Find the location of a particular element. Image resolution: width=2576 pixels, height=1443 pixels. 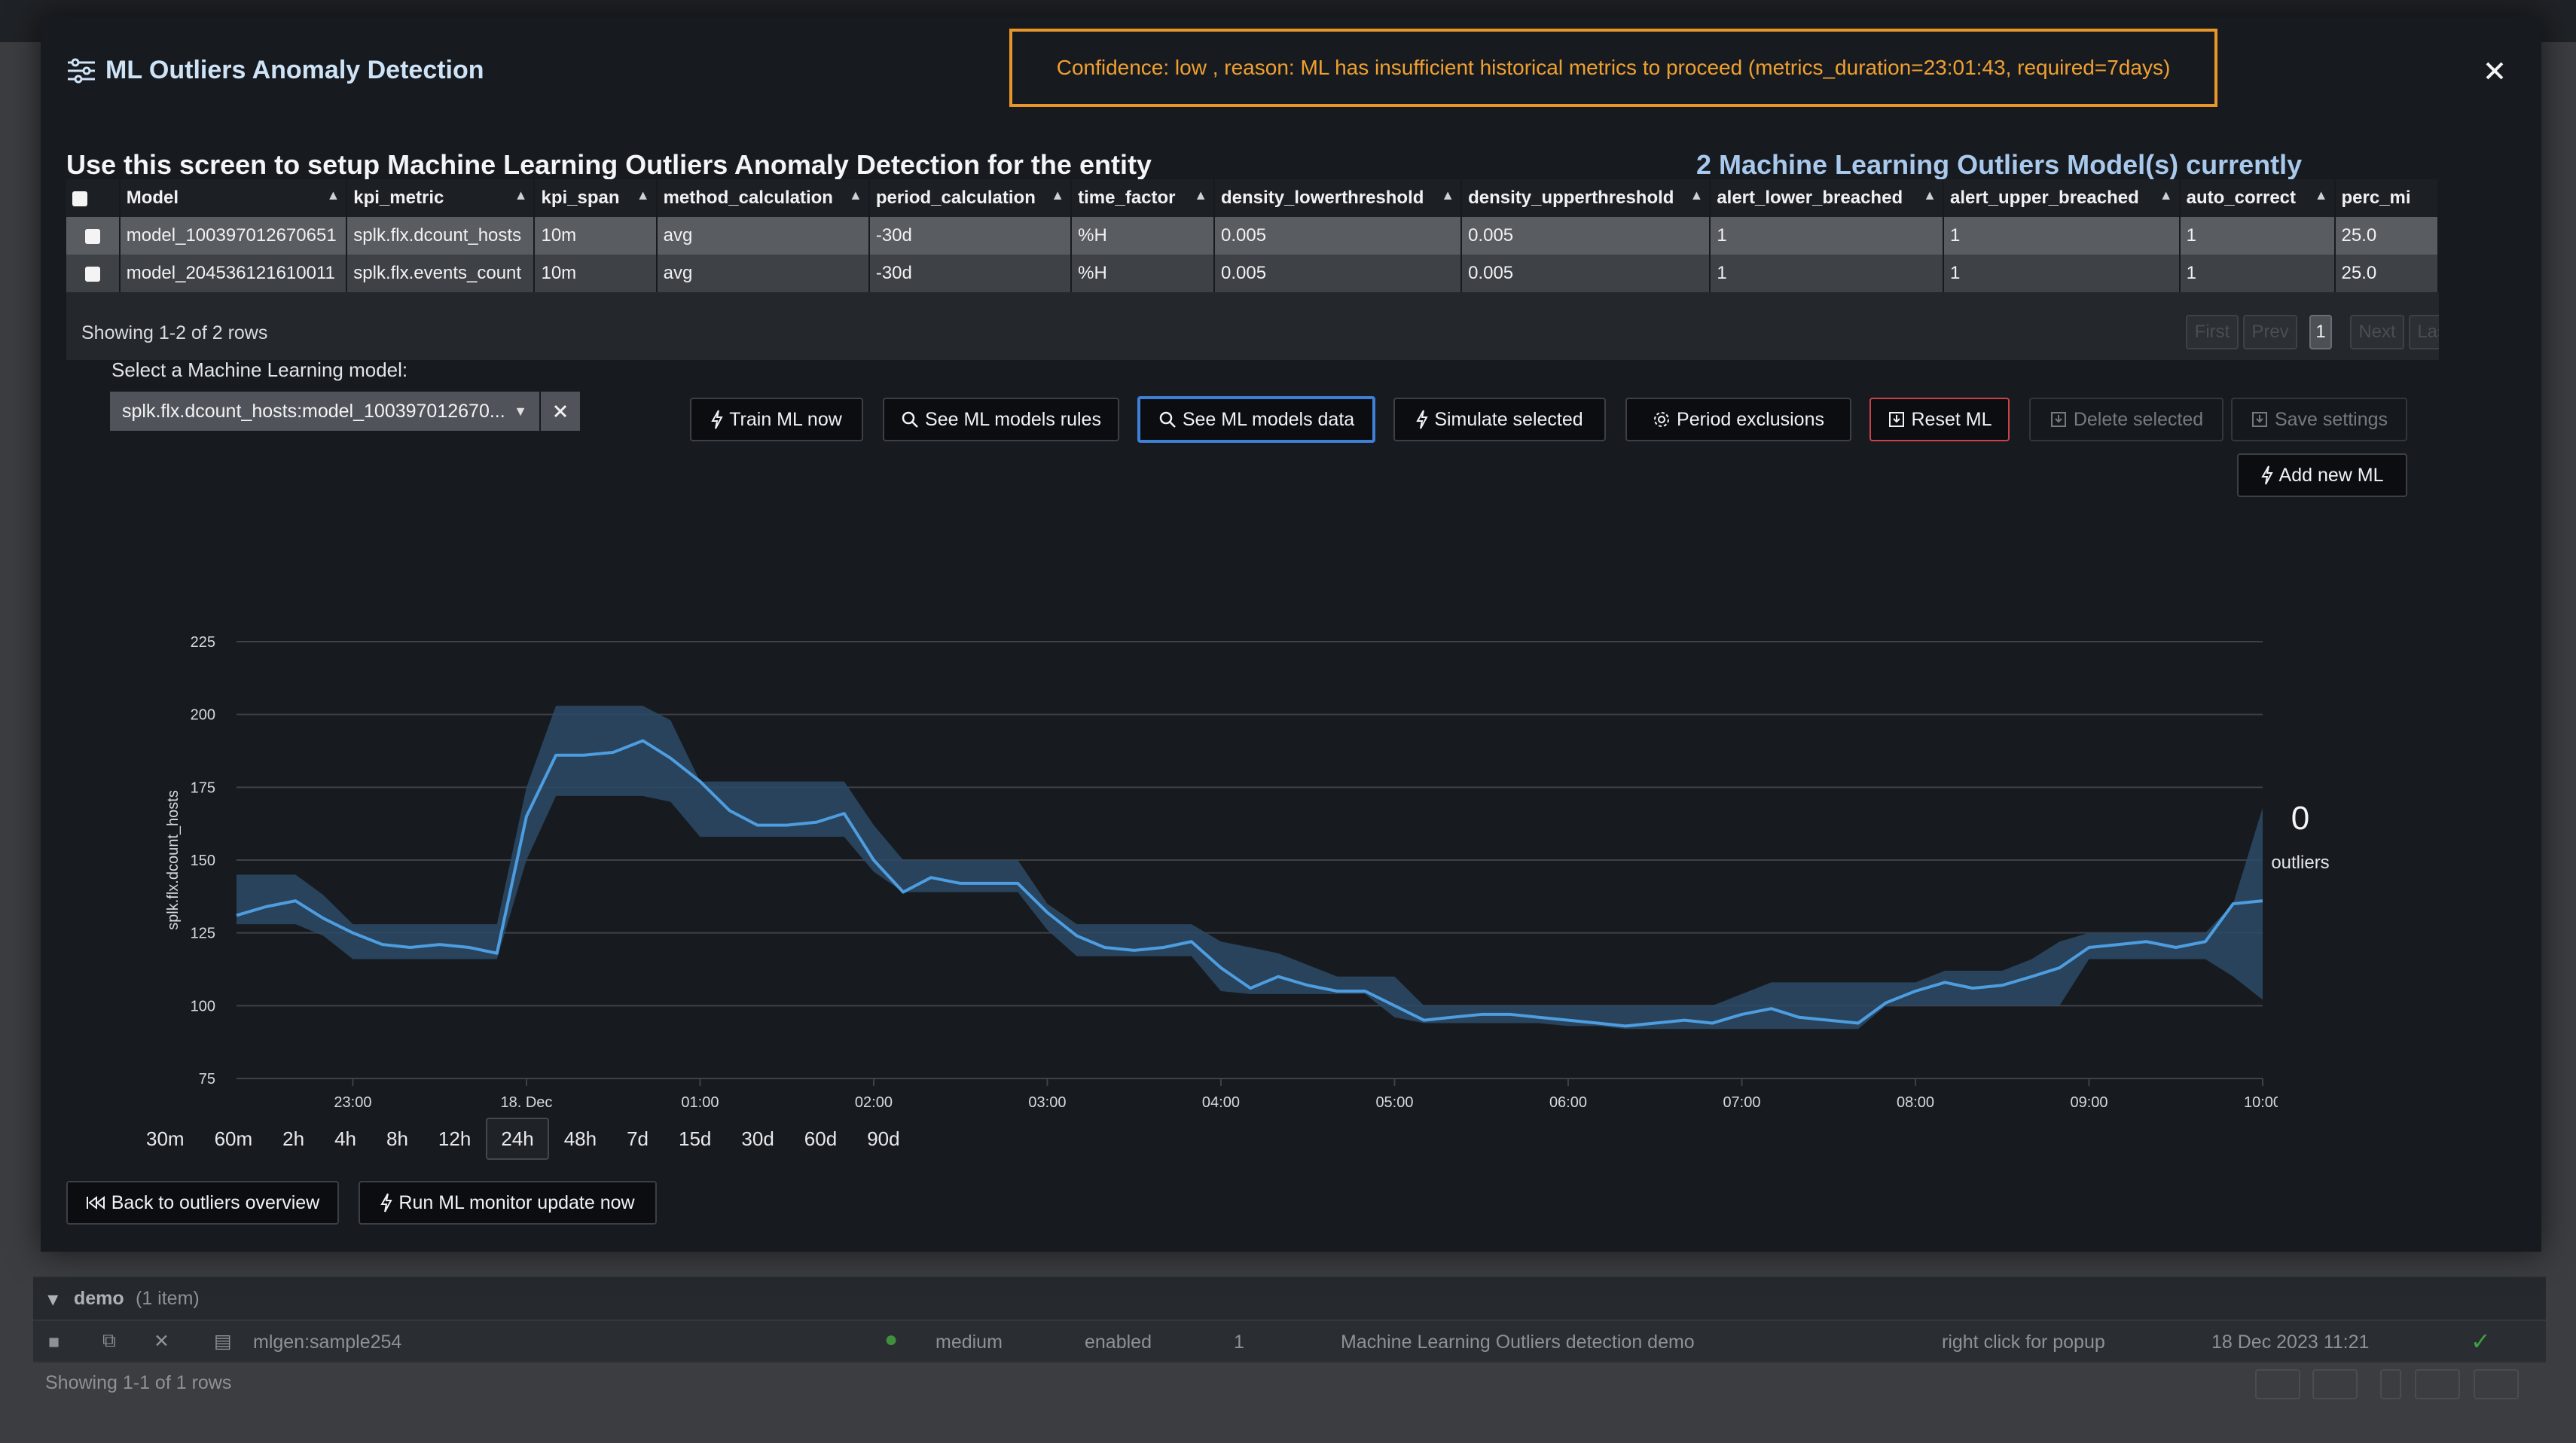

range-4h: 4h is located at coordinates (345, 1138).